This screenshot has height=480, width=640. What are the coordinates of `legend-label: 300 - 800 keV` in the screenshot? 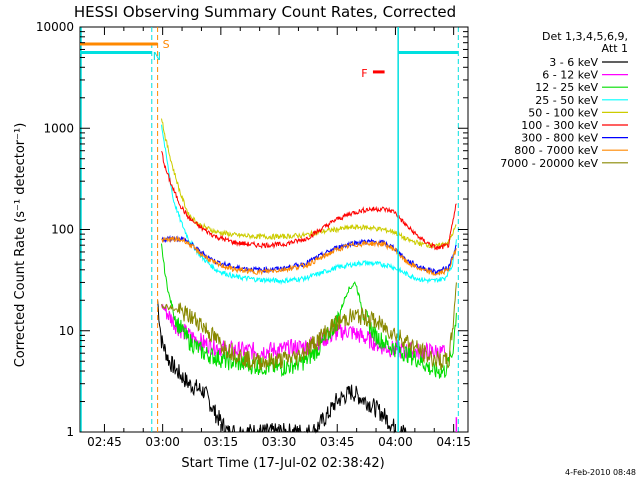 It's located at (559, 138).